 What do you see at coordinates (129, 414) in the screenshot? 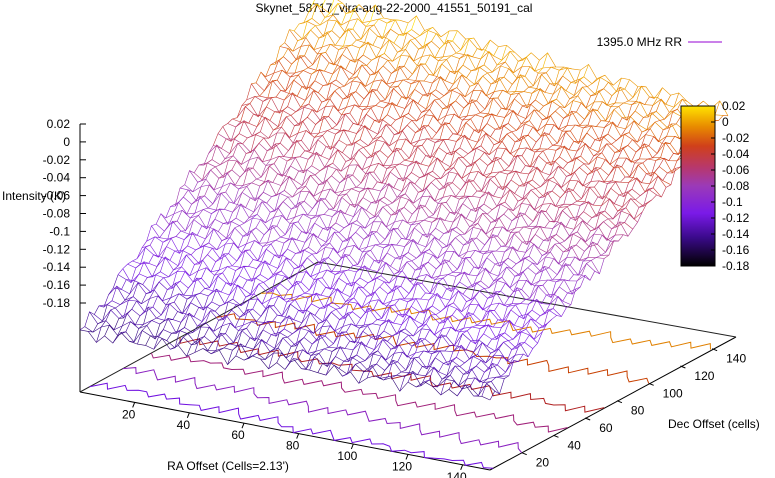
I see `x-tick-label: 20` at bounding box center [129, 414].